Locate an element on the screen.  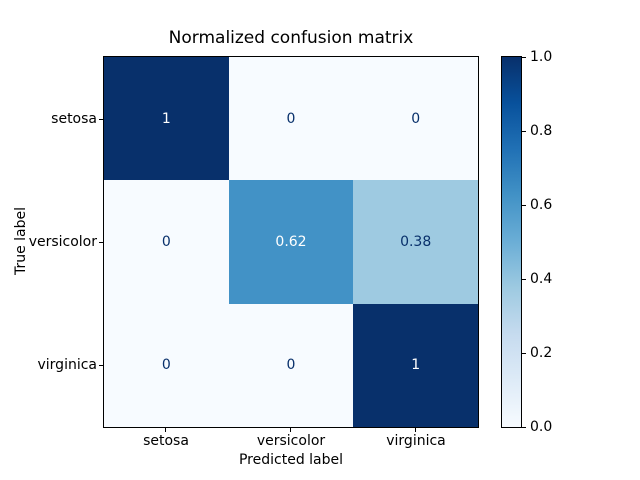
colorbar-tick-label-0.6: 0.6 is located at coordinates (541, 205).